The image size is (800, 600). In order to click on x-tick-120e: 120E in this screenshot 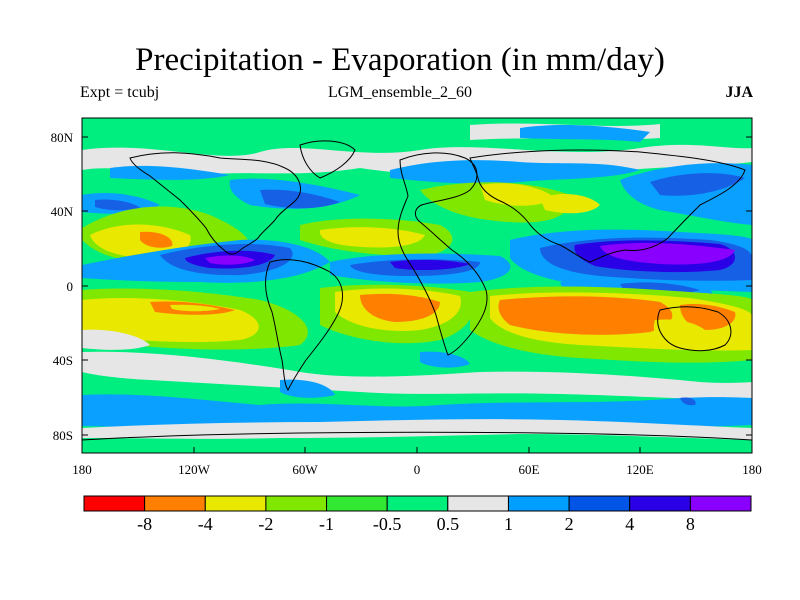, I will do `click(640, 469)`.